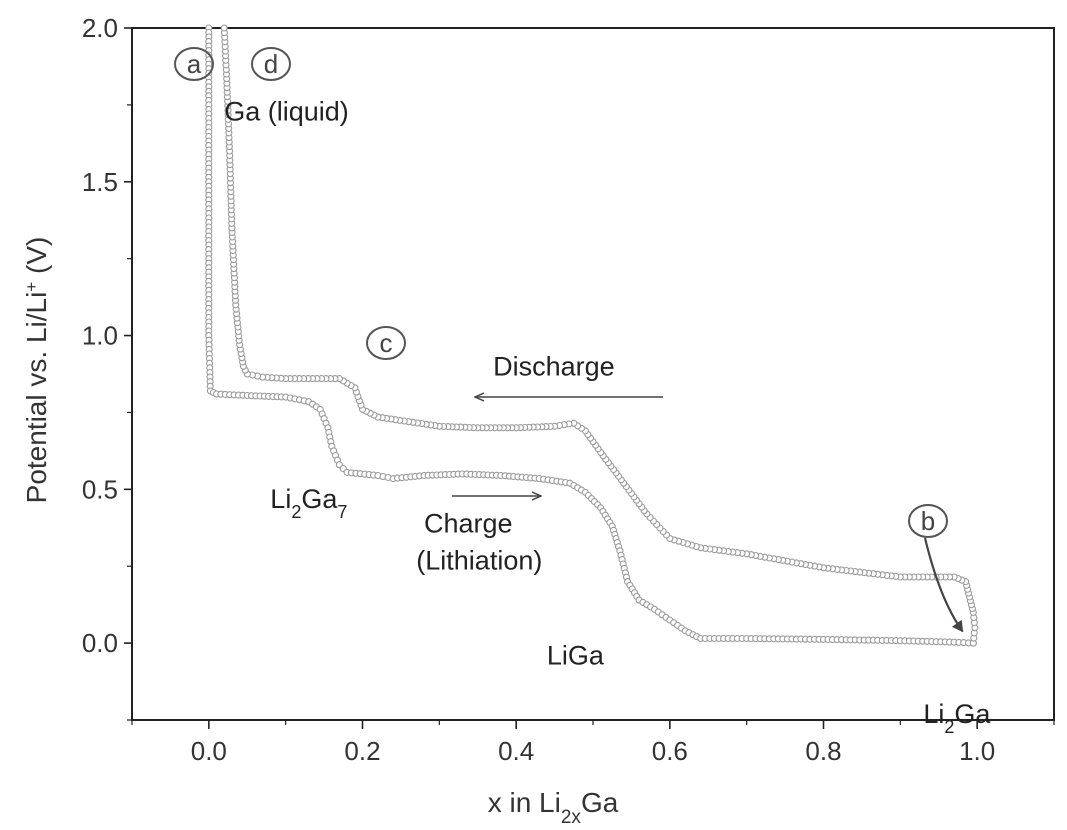 The height and width of the screenshot is (830, 1067). I want to click on annotation-4: LiGa, so click(576, 656).